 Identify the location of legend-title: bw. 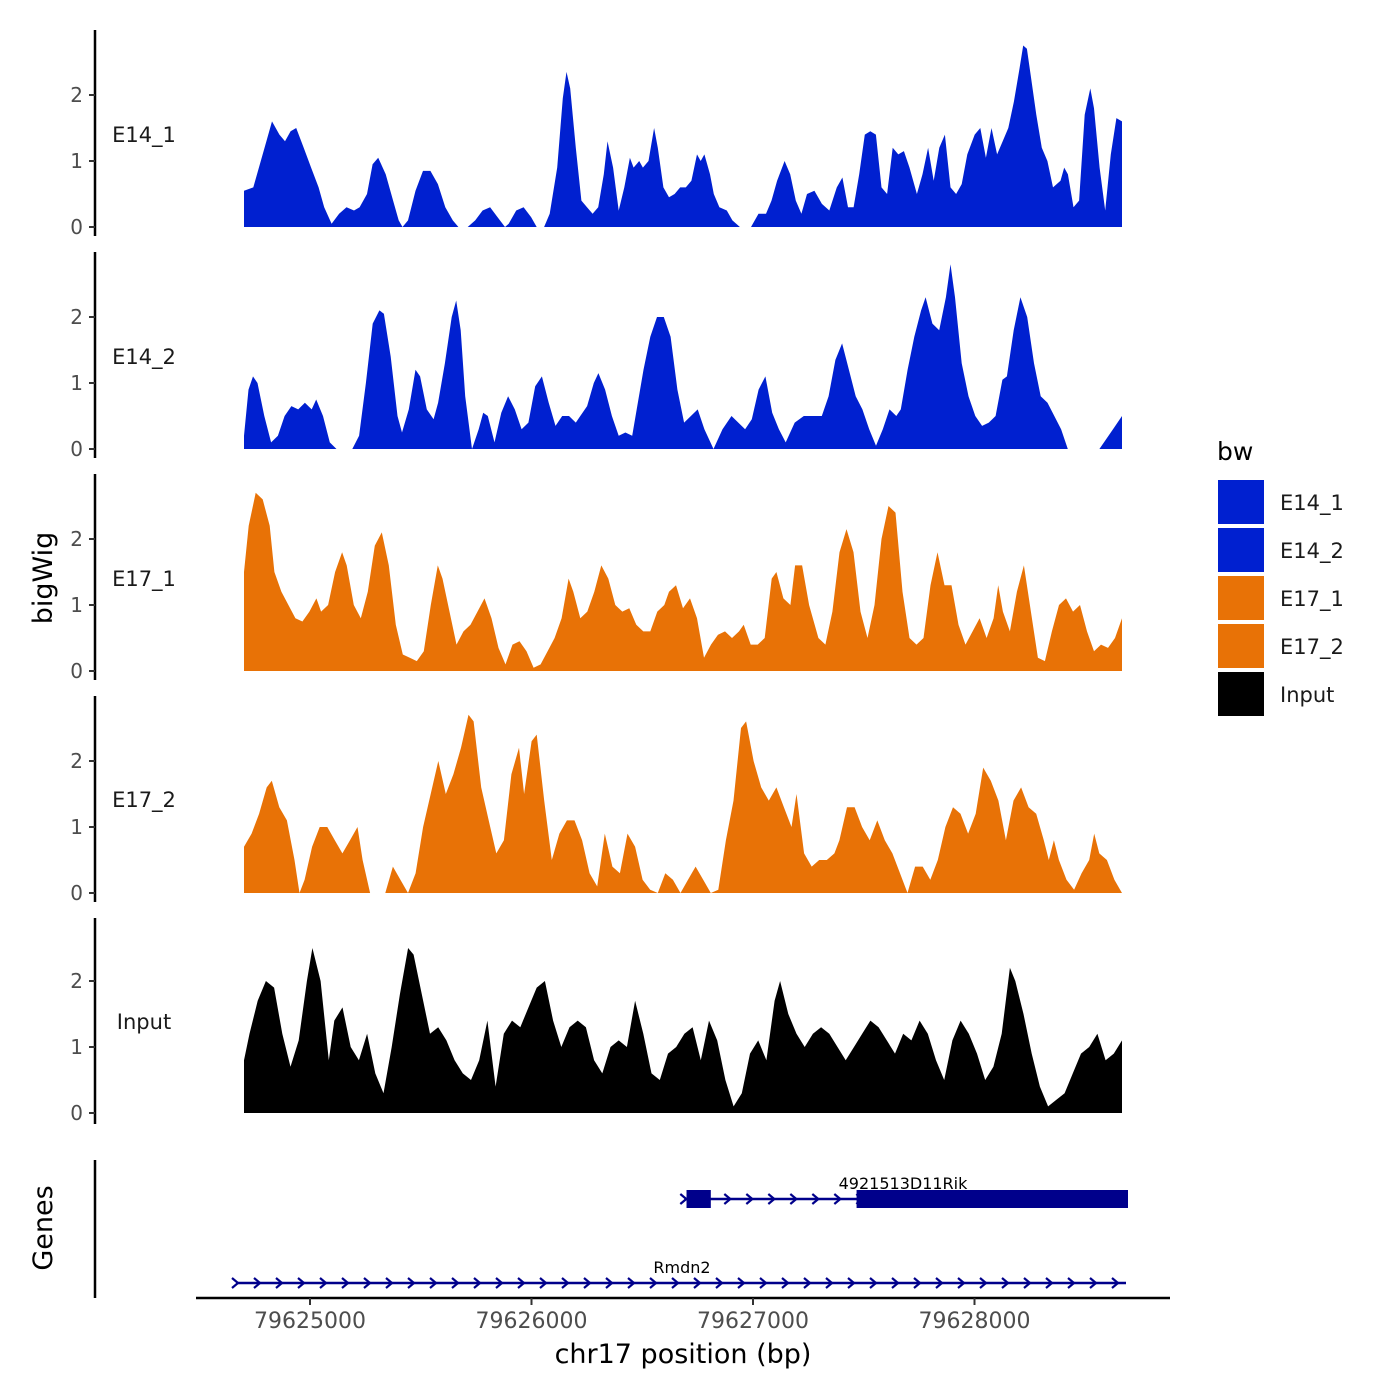
(1235, 451).